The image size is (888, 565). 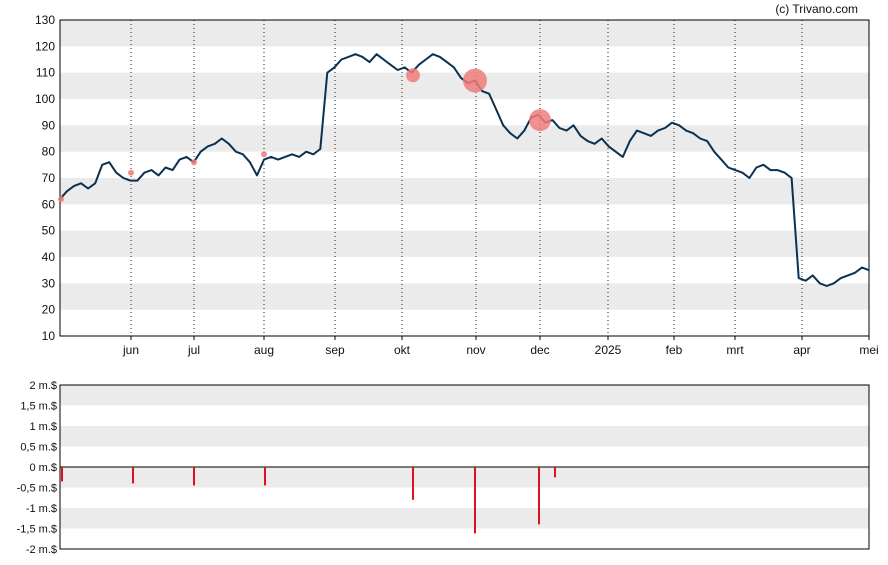 I want to click on x-tick-label: mrt, so click(x=735, y=350).